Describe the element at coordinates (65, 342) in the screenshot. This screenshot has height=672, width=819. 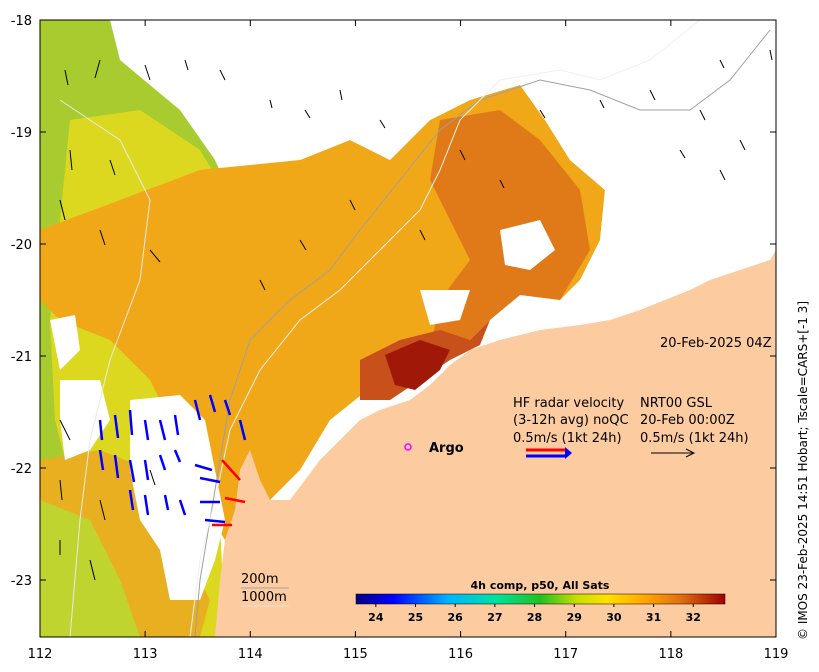
I see `cloud-west` at that location.